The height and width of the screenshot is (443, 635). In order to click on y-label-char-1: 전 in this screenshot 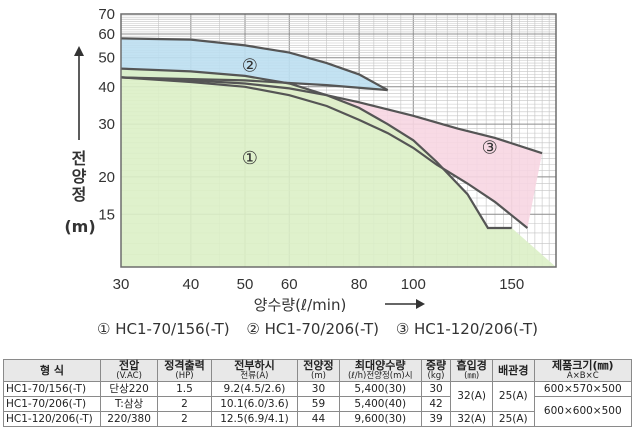, I will do `click(79, 158)`.